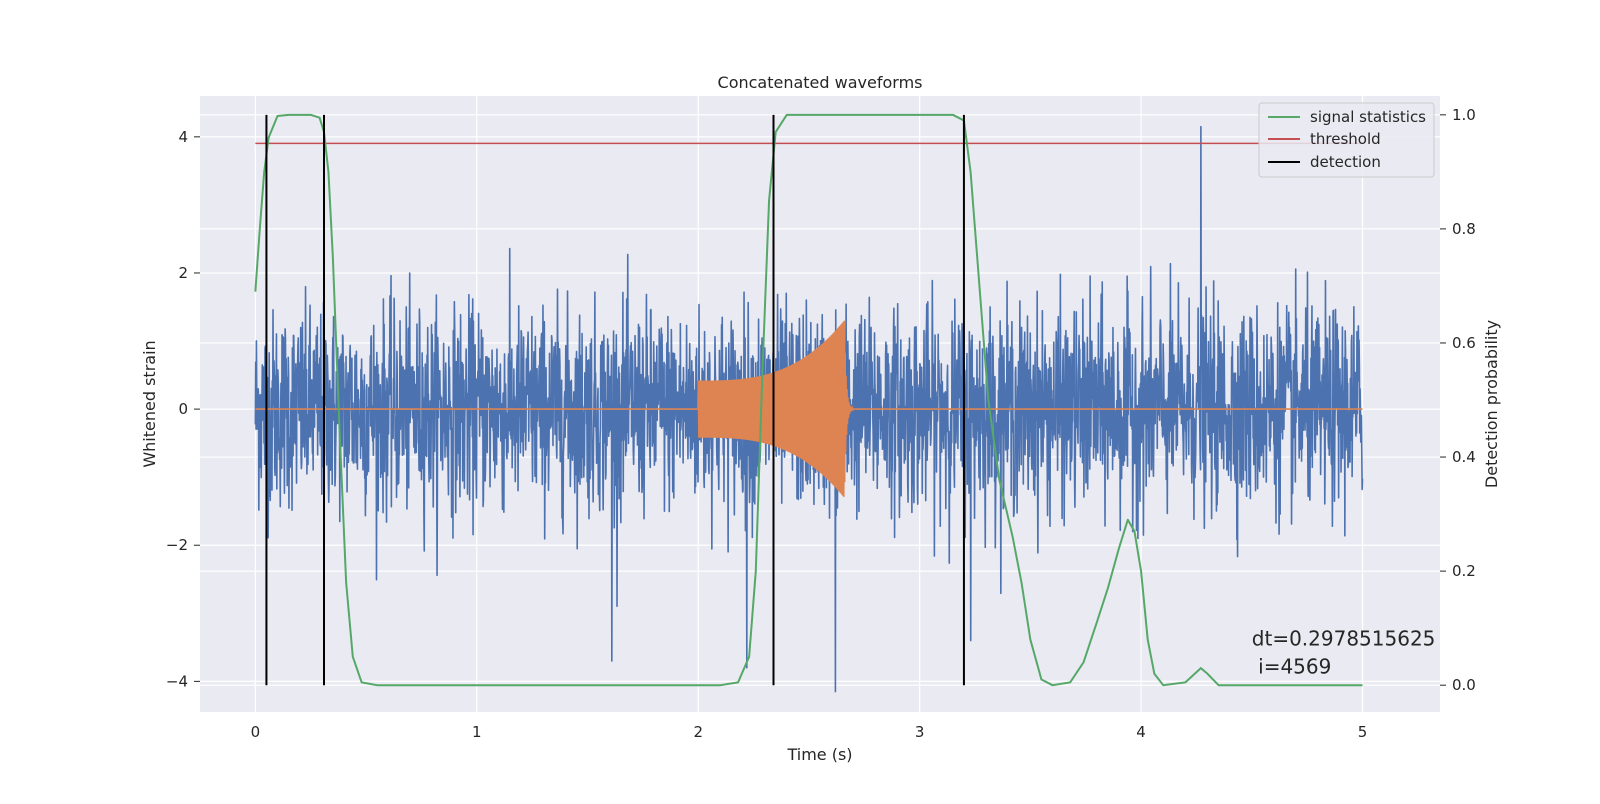 The height and width of the screenshot is (804, 1600). What do you see at coordinates (183, 137) in the screenshot?
I see `y-tick-label: 4` at bounding box center [183, 137].